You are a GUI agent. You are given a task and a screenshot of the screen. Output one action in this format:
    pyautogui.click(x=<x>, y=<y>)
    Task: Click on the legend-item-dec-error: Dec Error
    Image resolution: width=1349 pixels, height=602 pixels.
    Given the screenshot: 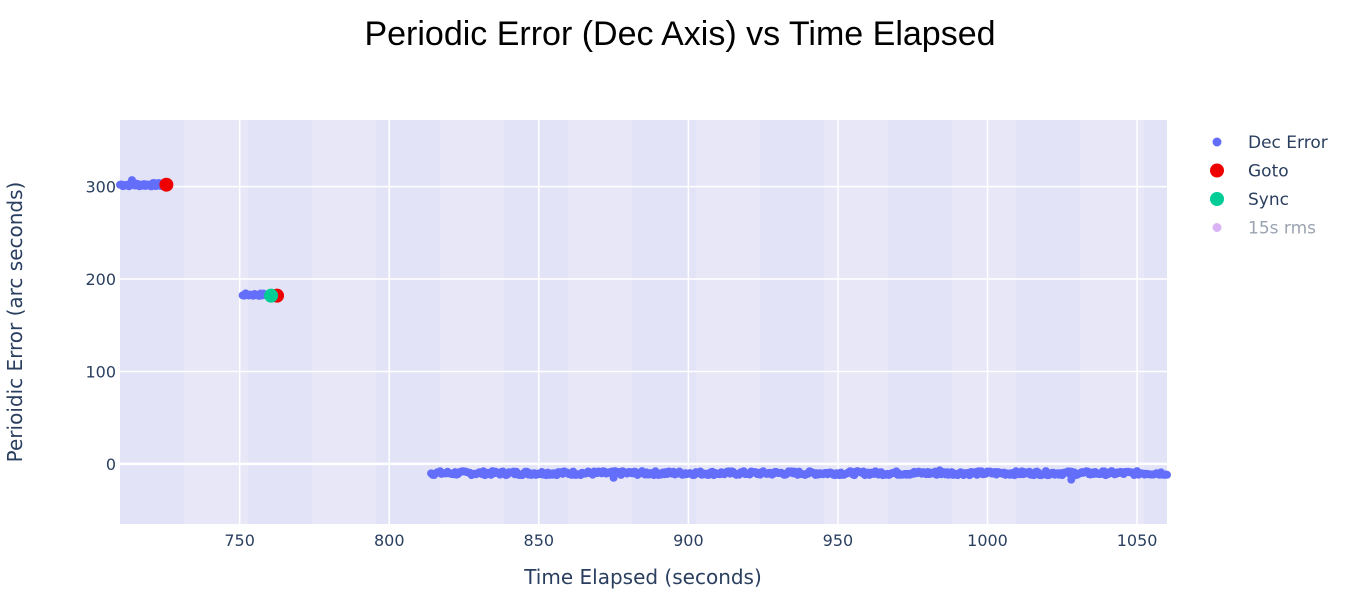 What is the action you would take?
    pyautogui.click(x=1270, y=143)
    